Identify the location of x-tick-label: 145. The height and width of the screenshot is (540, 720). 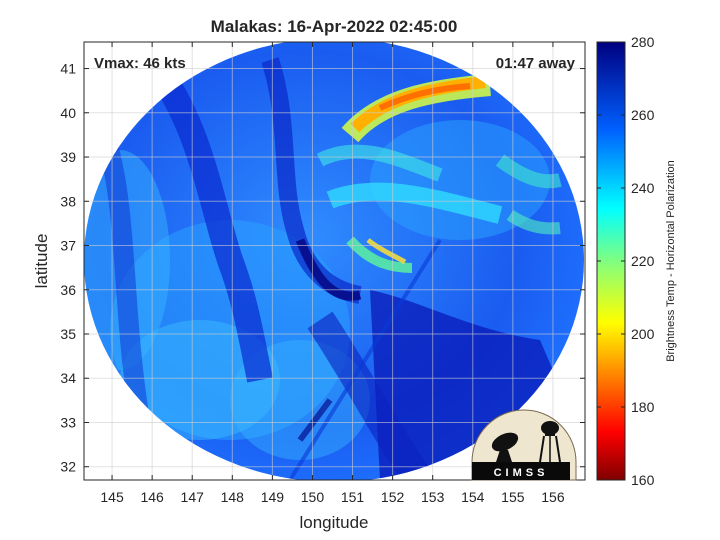
(112, 497).